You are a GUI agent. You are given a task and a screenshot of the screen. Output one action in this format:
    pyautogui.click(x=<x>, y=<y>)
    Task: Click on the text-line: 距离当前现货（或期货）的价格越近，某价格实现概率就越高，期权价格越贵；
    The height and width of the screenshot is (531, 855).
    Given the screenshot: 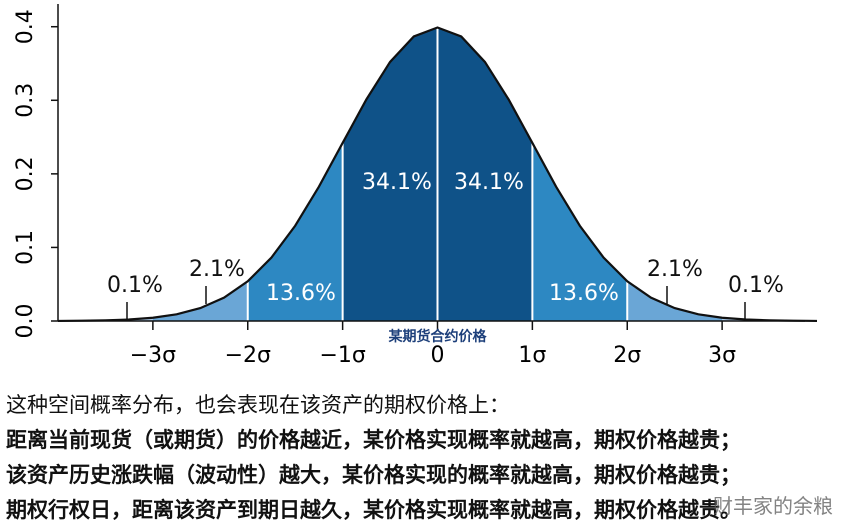 What is the action you would take?
    pyautogui.click(x=373, y=440)
    